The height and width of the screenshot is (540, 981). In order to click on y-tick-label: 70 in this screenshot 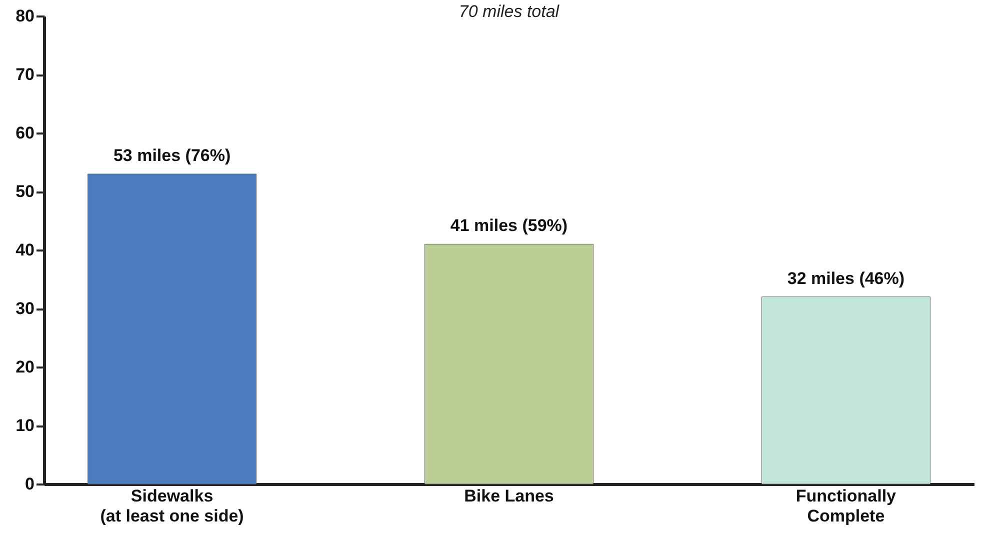, I will do `click(25, 74)`.